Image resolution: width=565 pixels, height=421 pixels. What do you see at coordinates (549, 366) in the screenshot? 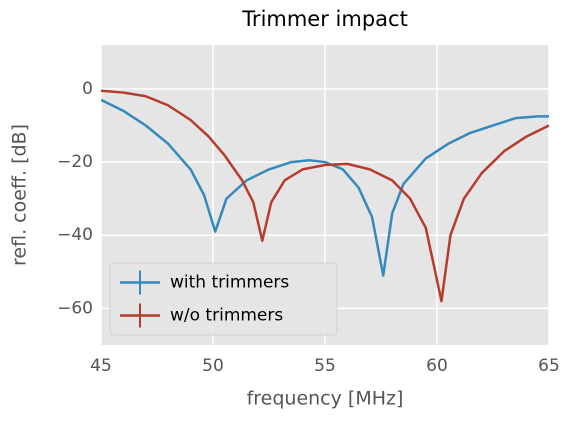
I see `x-tick-label: 65` at bounding box center [549, 366].